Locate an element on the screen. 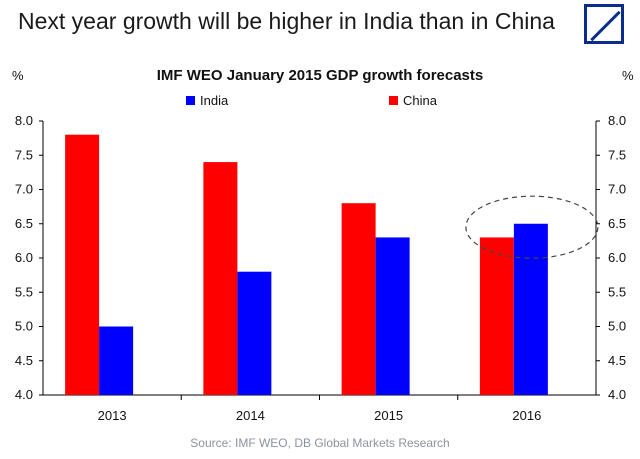 The width and height of the screenshot is (640, 459). legend-swatch-china is located at coordinates (393, 100).